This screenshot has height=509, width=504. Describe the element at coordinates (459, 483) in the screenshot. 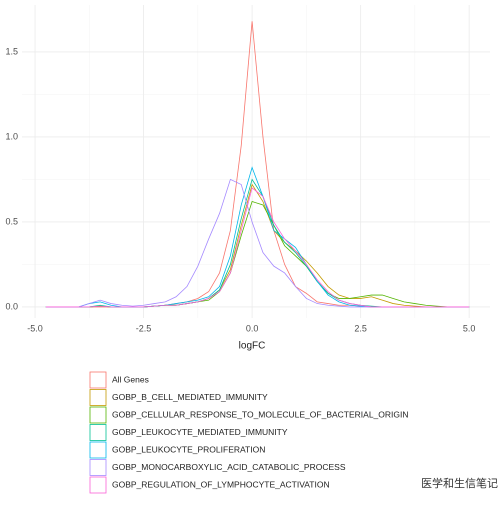

I see `watermark: 医学和生信笔记` at that location.